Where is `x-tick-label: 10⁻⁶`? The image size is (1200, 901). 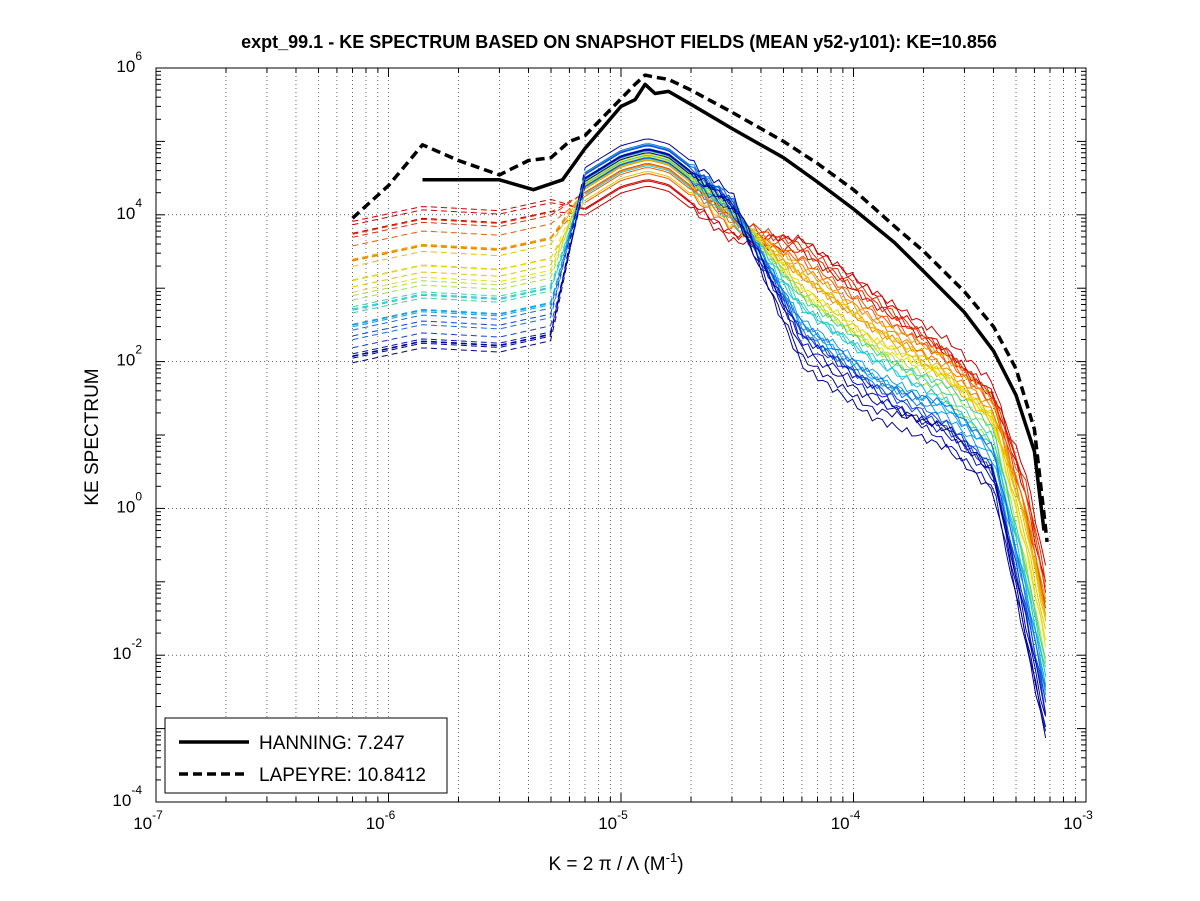
x-tick-label: 10⁻⁶ is located at coordinates (381, 820).